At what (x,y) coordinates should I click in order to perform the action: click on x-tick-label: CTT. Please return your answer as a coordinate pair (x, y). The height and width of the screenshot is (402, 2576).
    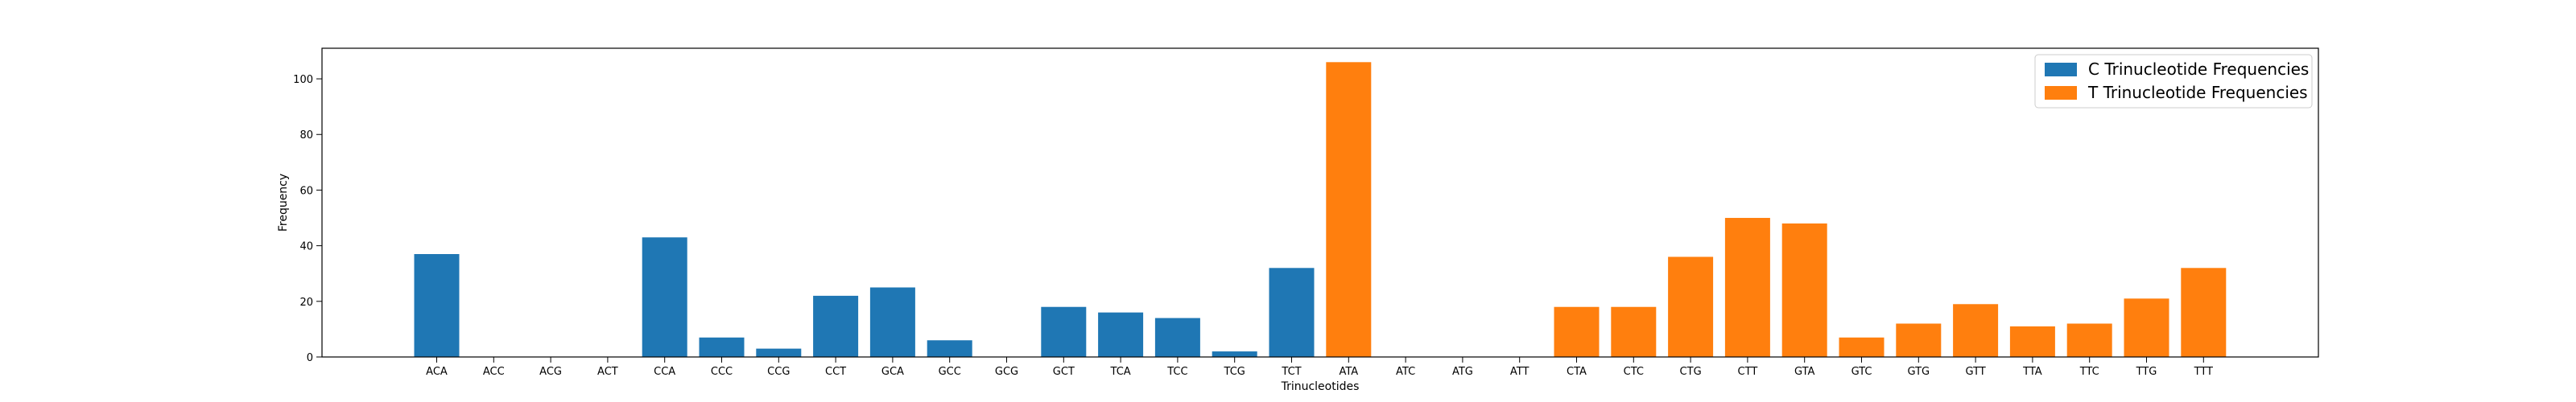
    Looking at the image, I should click on (1748, 372).